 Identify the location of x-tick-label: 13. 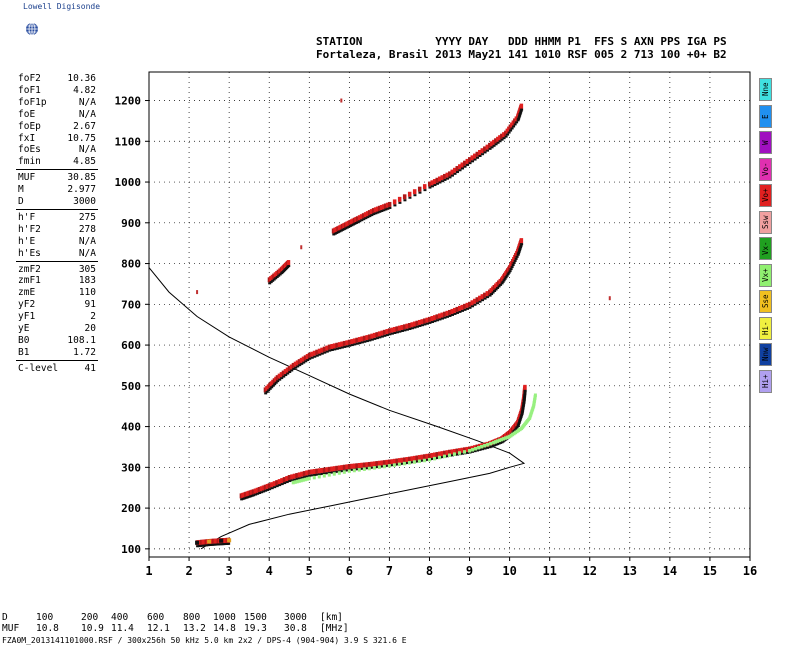
(630, 571).